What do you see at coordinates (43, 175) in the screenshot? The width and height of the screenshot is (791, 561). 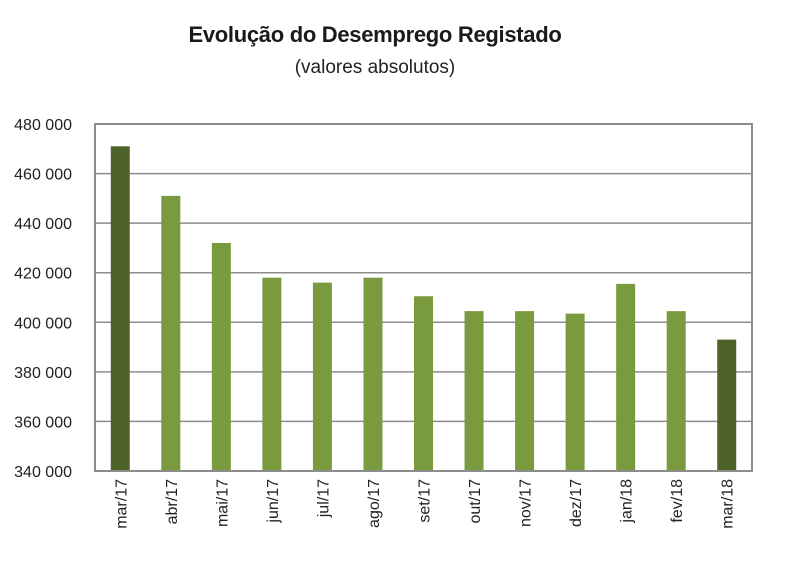 I see `y-tick-label: 460 000` at bounding box center [43, 175].